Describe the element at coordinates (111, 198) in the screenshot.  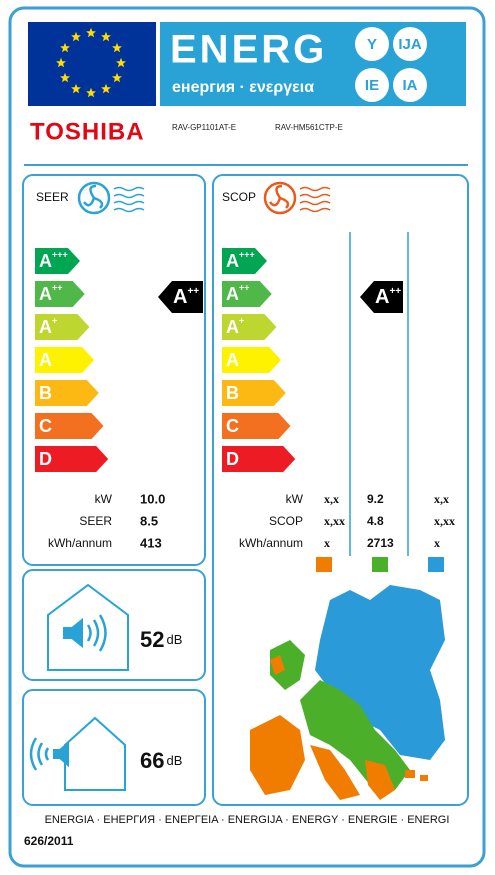
I see `cooling-fan-icon` at that location.